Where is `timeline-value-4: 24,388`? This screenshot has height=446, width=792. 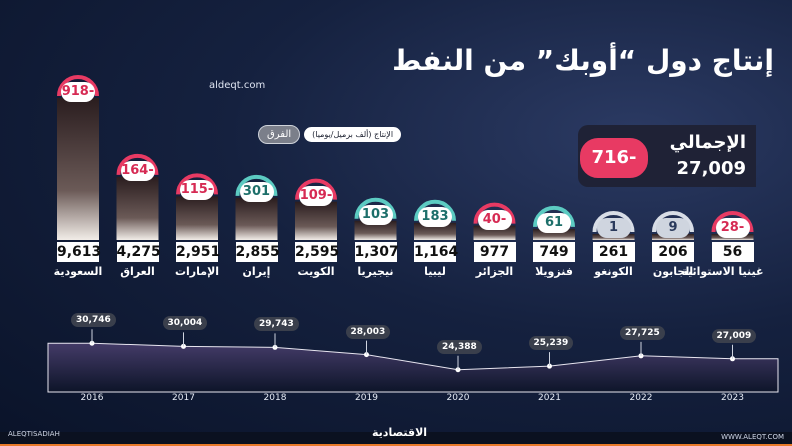 timeline-value-4: 24,388 is located at coordinates (459, 346).